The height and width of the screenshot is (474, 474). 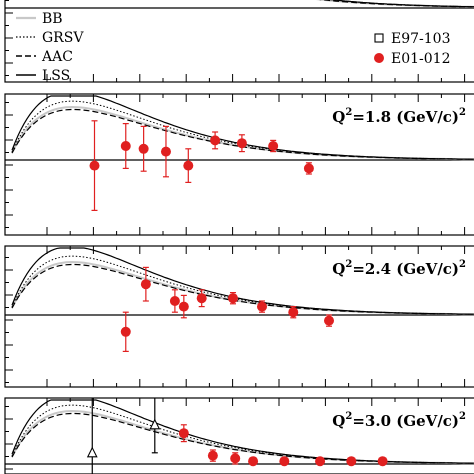 I want to click on data-legend: E97-103 E01-012, so click(x=412, y=49).